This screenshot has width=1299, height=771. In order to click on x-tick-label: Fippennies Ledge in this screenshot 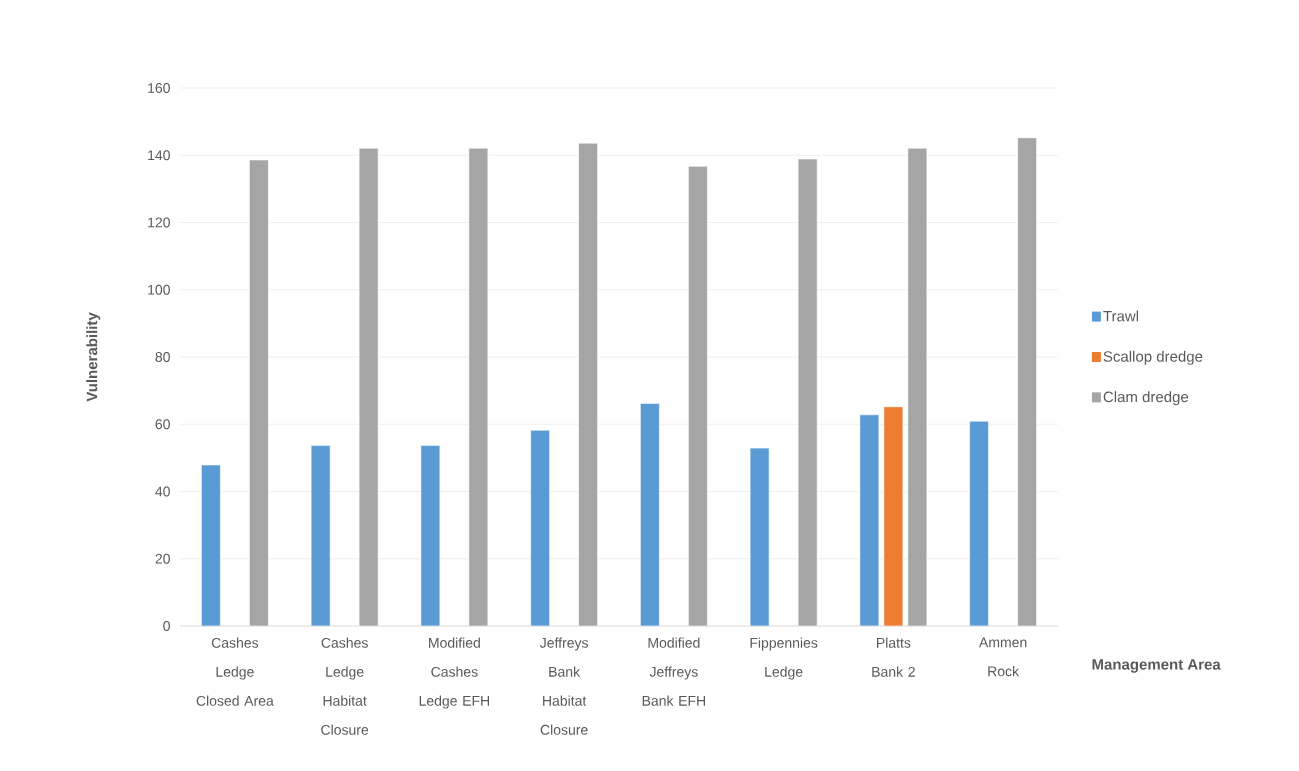, I will do `click(784, 658)`.